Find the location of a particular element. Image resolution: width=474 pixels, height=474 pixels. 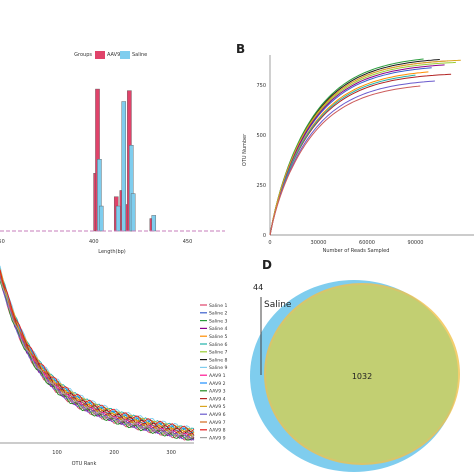

rarefaction-y-tick-0: 0 is located at coordinates (264, 236).